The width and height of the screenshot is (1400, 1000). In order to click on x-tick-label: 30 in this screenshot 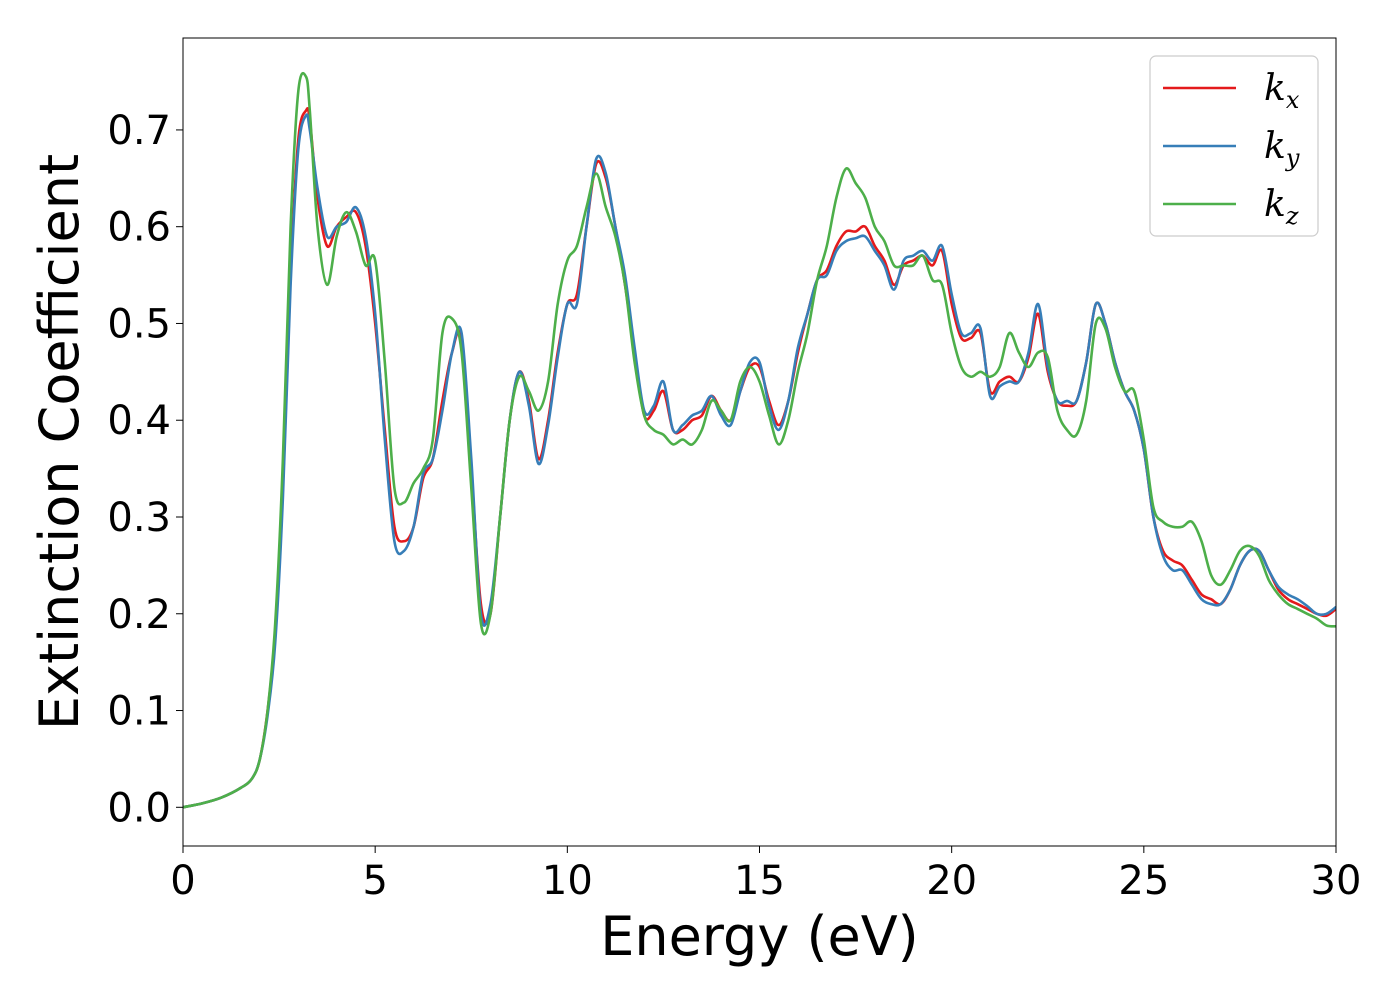, I will do `click(1336, 881)`.